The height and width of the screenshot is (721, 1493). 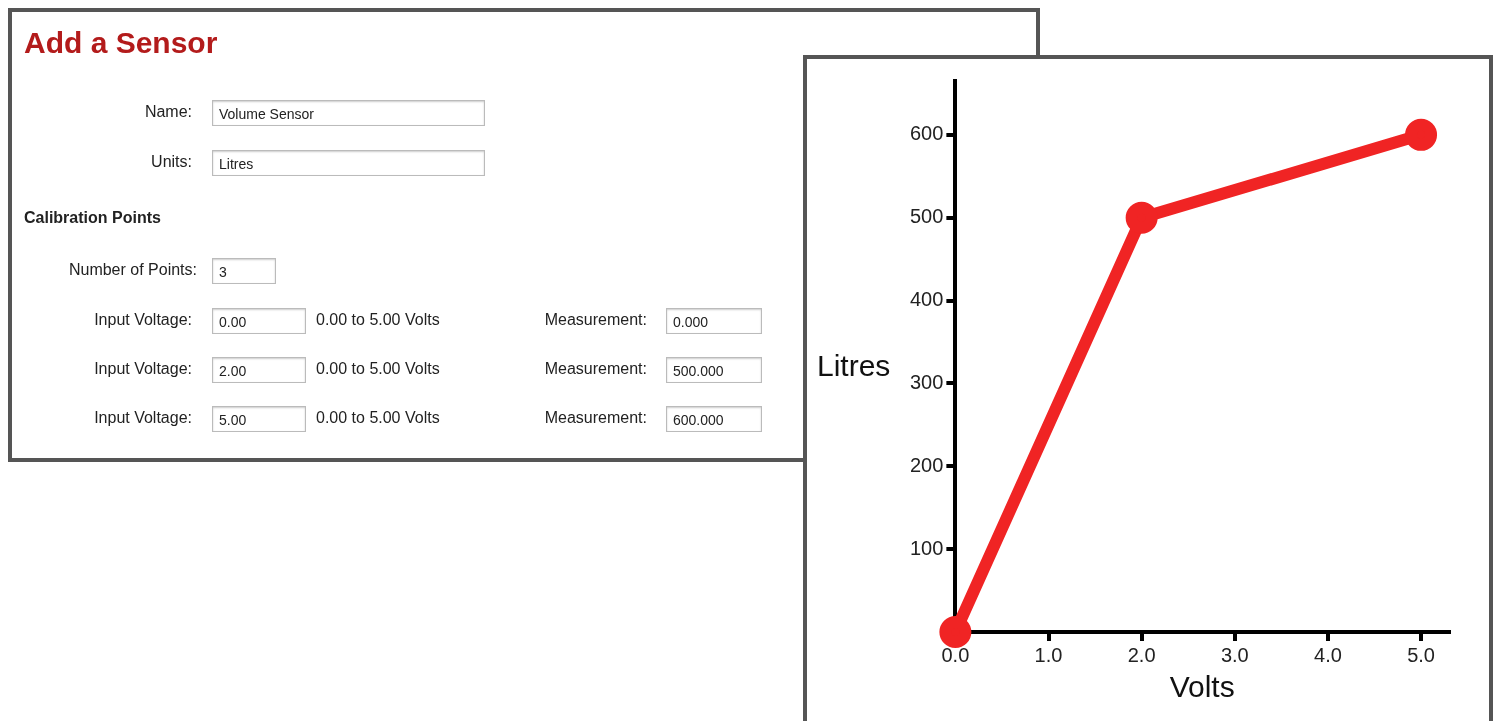 I want to click on text: Add a Sensor, so click(x=121, y=43).